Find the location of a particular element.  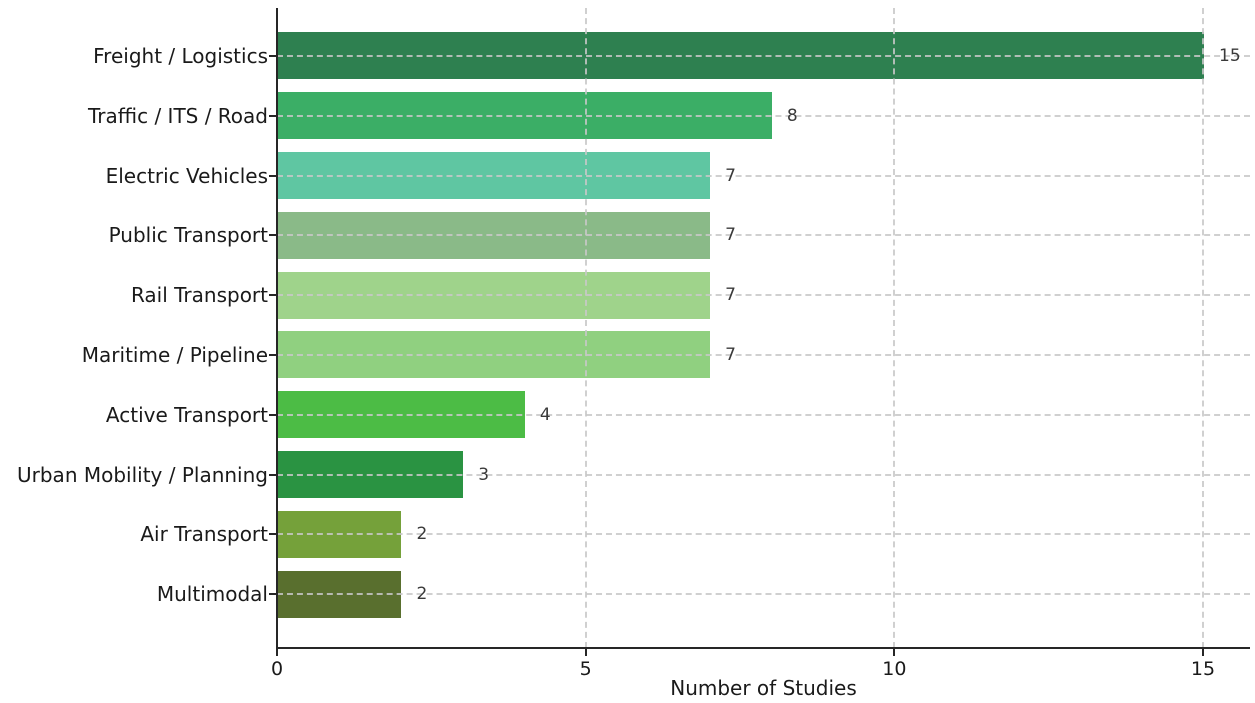

category-label: Urban Mobility / Planning is located at coordinates (142, 474).